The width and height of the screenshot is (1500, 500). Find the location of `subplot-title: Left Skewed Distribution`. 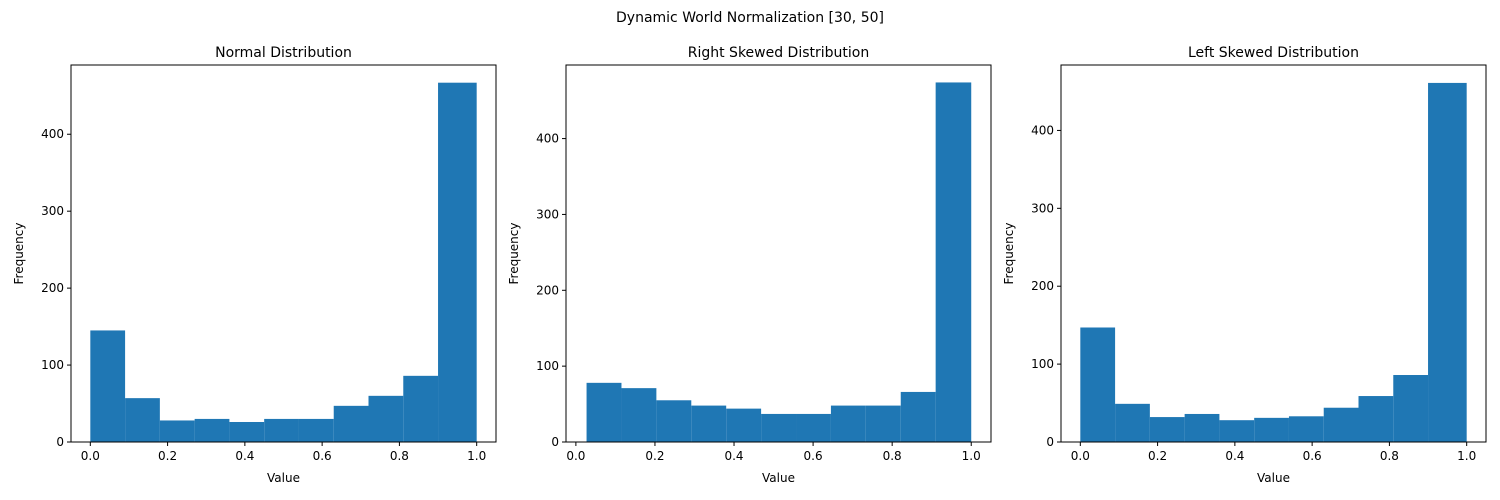

subplot-title: Left Skewed Distribution is located at coordinates (1273, 53).